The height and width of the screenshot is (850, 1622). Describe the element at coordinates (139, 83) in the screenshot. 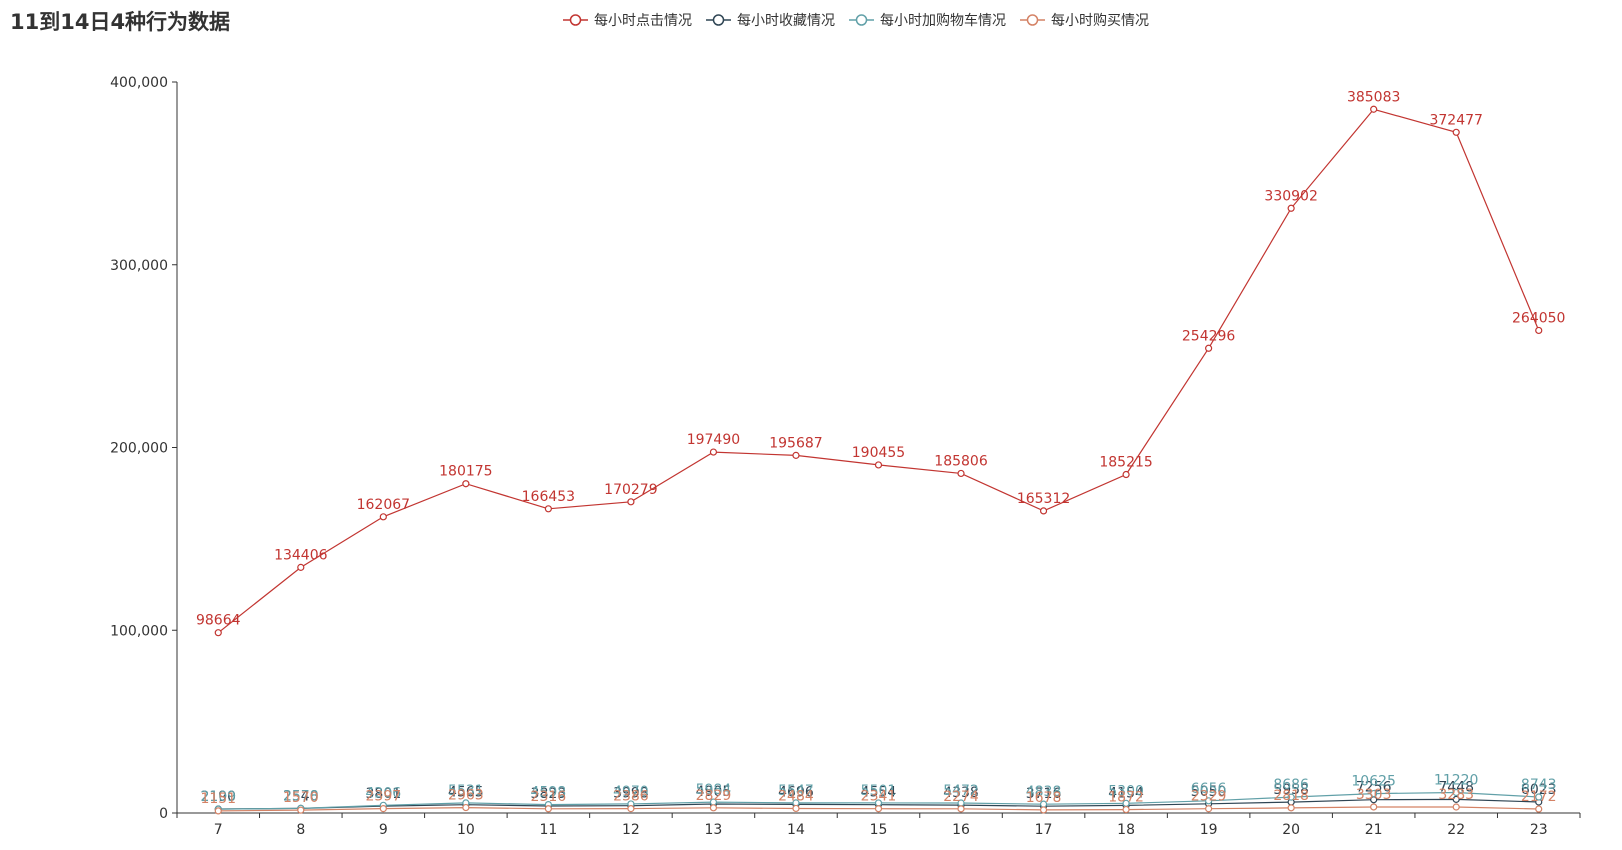

I see `y-tick-label: 400,000` at that location.